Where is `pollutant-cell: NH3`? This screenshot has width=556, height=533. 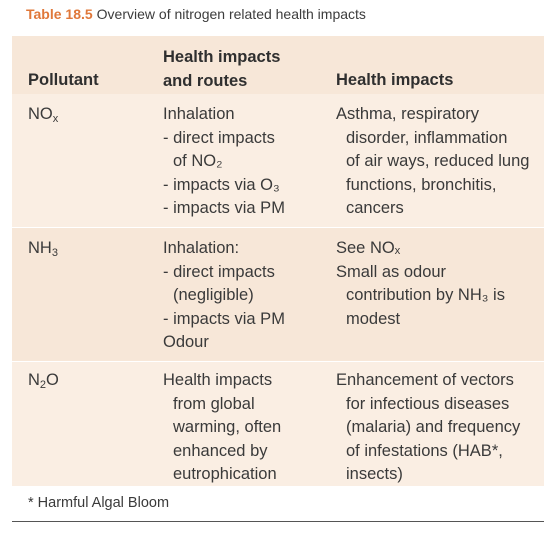
pollutant-cell: NH3 is located at coordinates (43, 249).